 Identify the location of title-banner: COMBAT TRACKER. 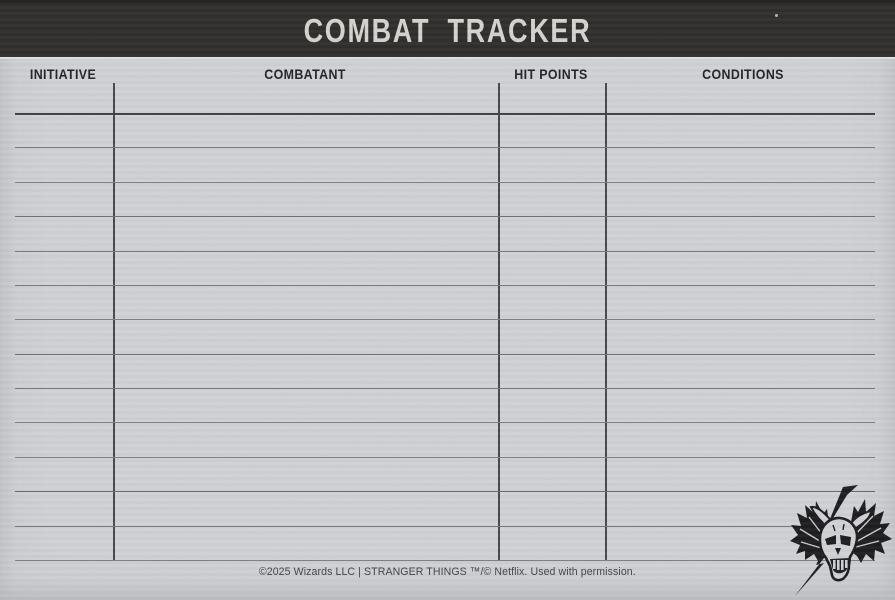
(447, 29).